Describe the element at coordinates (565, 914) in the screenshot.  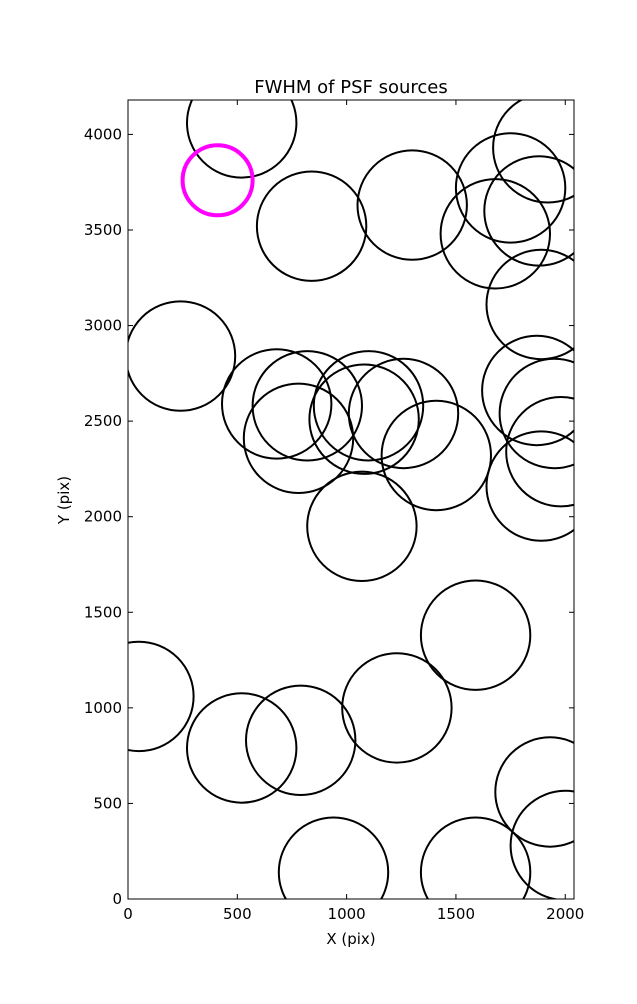
I see `x-tick-label: 2000` at that location.